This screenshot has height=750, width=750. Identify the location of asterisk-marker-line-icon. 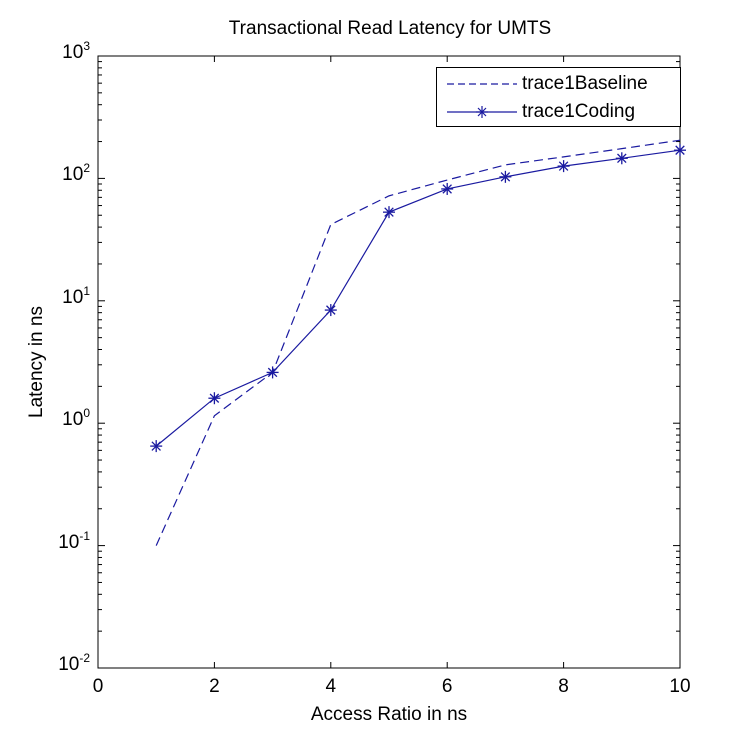
(482, 112).